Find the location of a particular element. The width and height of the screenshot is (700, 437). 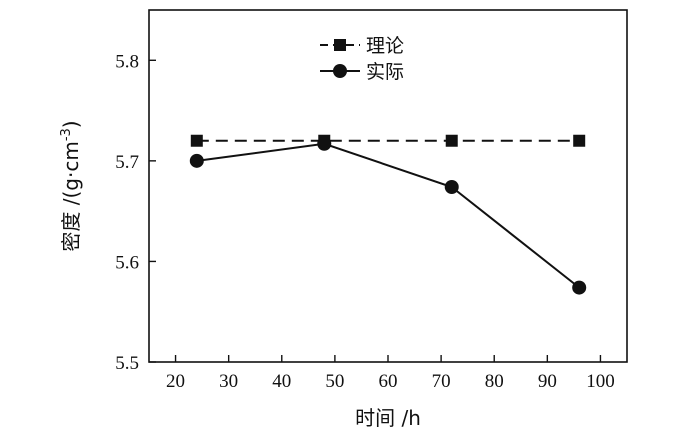

x-tick-label: 40 is located at coordinates (281, 381).